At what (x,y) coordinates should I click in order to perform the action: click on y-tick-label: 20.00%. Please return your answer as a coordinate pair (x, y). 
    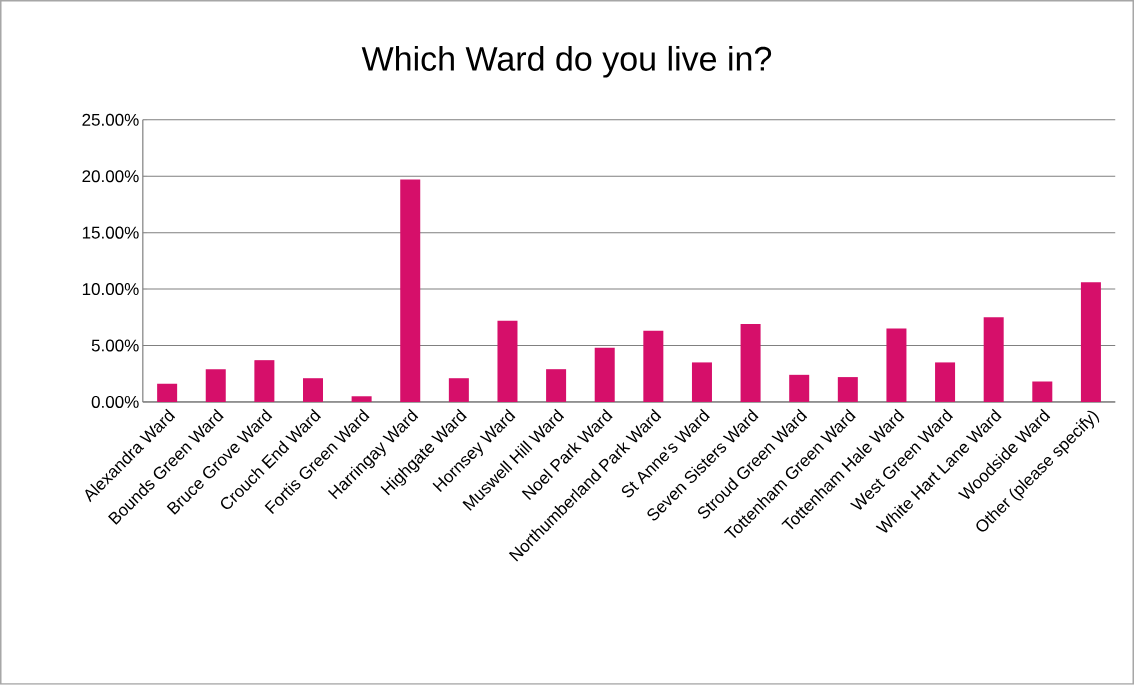
    Looking at the image, I should click on (110, 176).